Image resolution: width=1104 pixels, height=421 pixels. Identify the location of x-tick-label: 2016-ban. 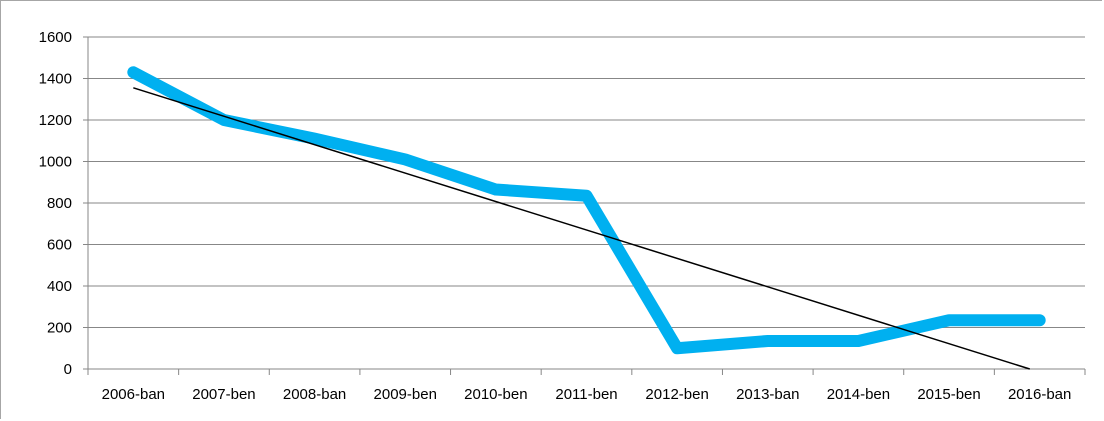
(1039, 394).